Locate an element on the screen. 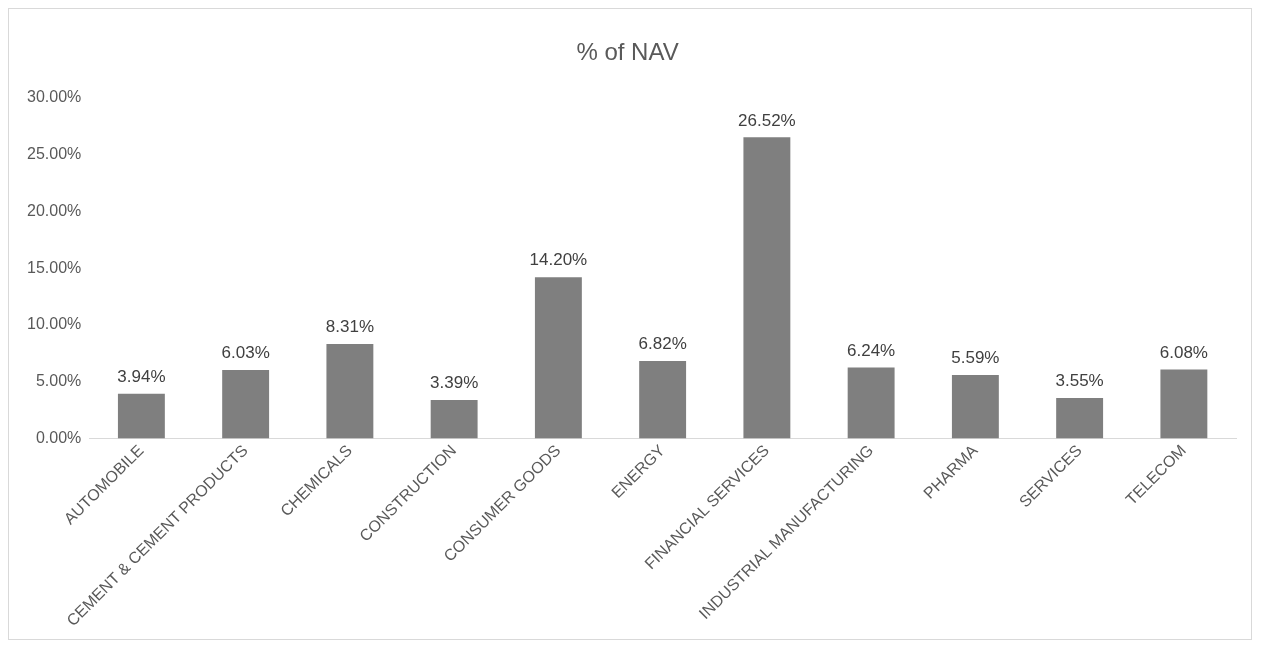 This screenshot has height=647, width=1262. chart-title: % of NAV is located at coordinates (627, 52).